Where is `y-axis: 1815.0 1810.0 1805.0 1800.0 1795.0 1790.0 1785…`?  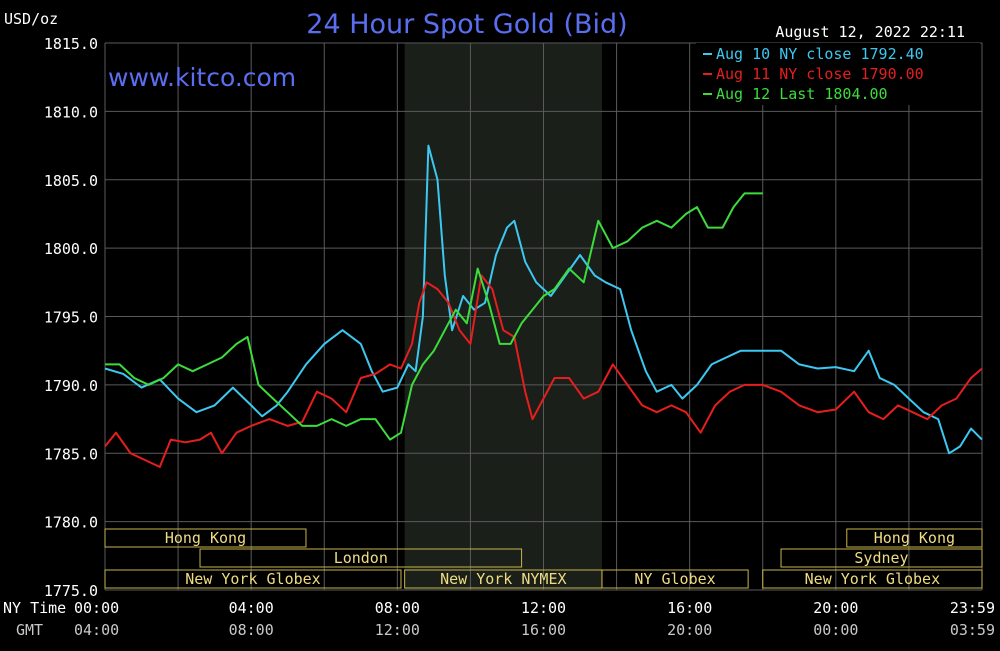
y-axis: 1815.0 1810.0 1805.0 1800.0 1795.0 1790.0 1785… is located at coordinates (71, 317).